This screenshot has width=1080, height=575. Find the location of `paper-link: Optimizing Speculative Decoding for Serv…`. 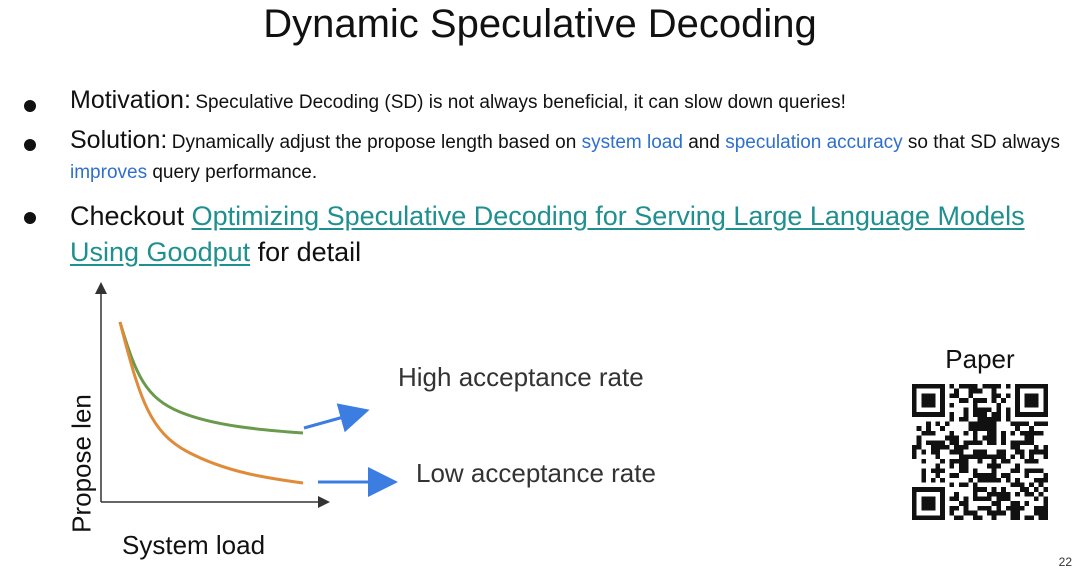

paper-link: Optimizing Speculative Decoding for Serv… is located at coordinates (547, 234).